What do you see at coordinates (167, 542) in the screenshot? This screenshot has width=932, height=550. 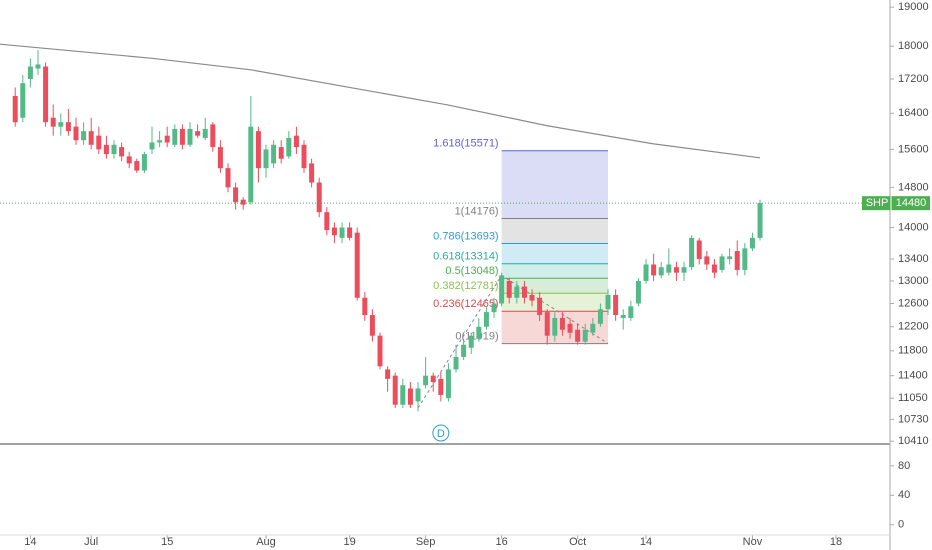 I see `x-tick-label: 15` at bounding box center [167, 542].